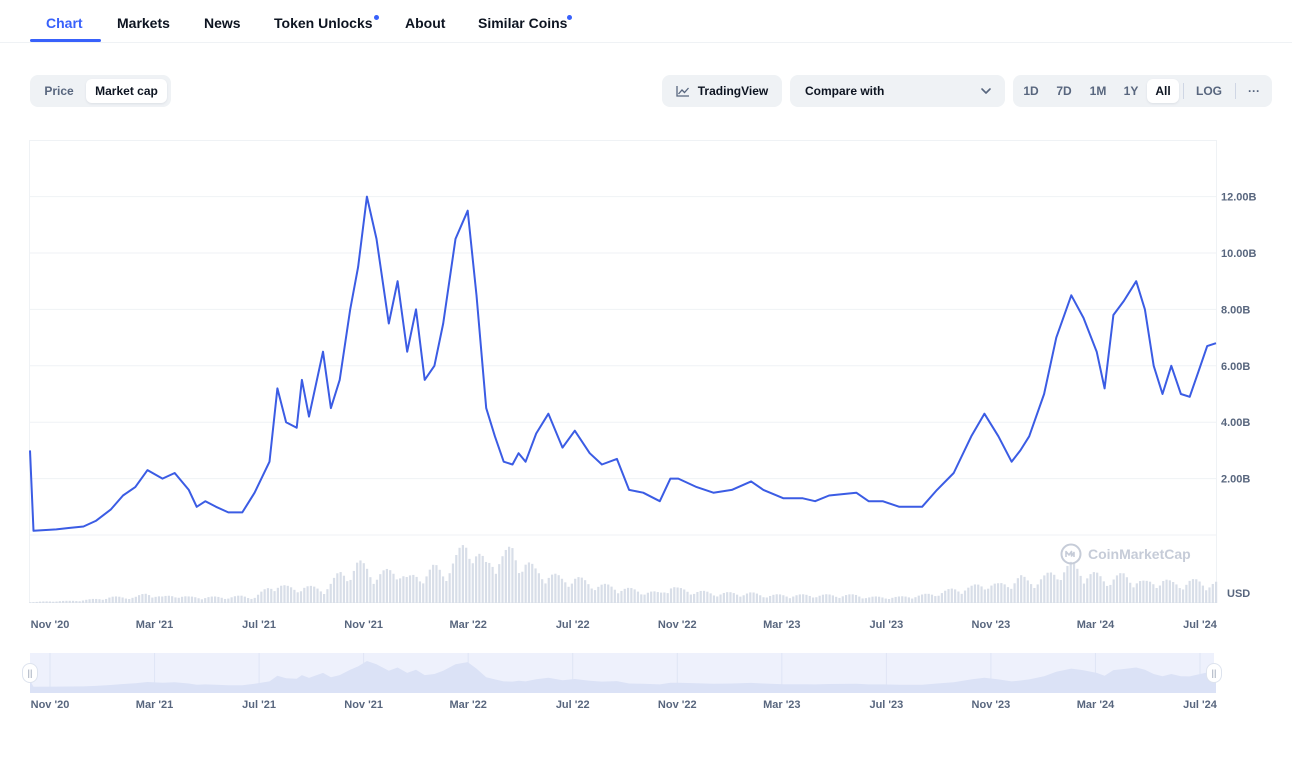 The width and height of the screenshot is (1292, 759). I want to click on tab-news: News, so click(222, 23).